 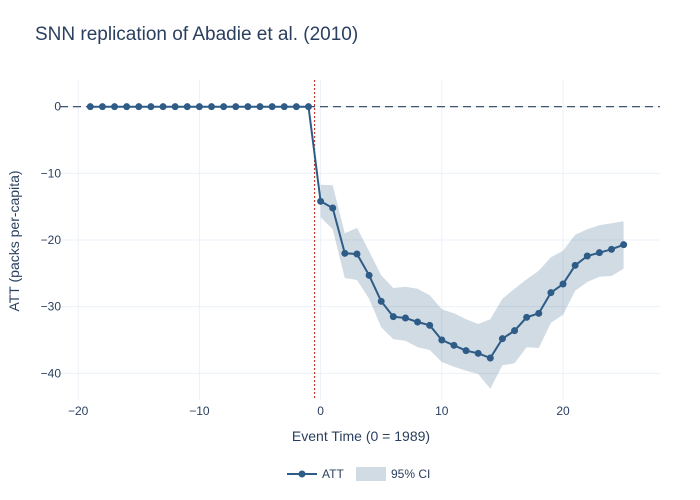 I want to click on y-axis-ticks: 0 −10 −20 −30 −40, so click(x=51, y=240).